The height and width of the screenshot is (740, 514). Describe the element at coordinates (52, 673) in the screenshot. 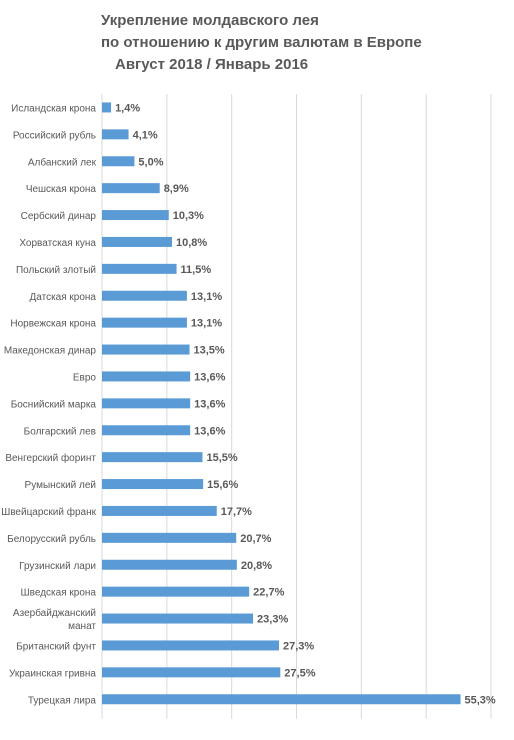

I see `category-label: Украинская гривна` at that location.